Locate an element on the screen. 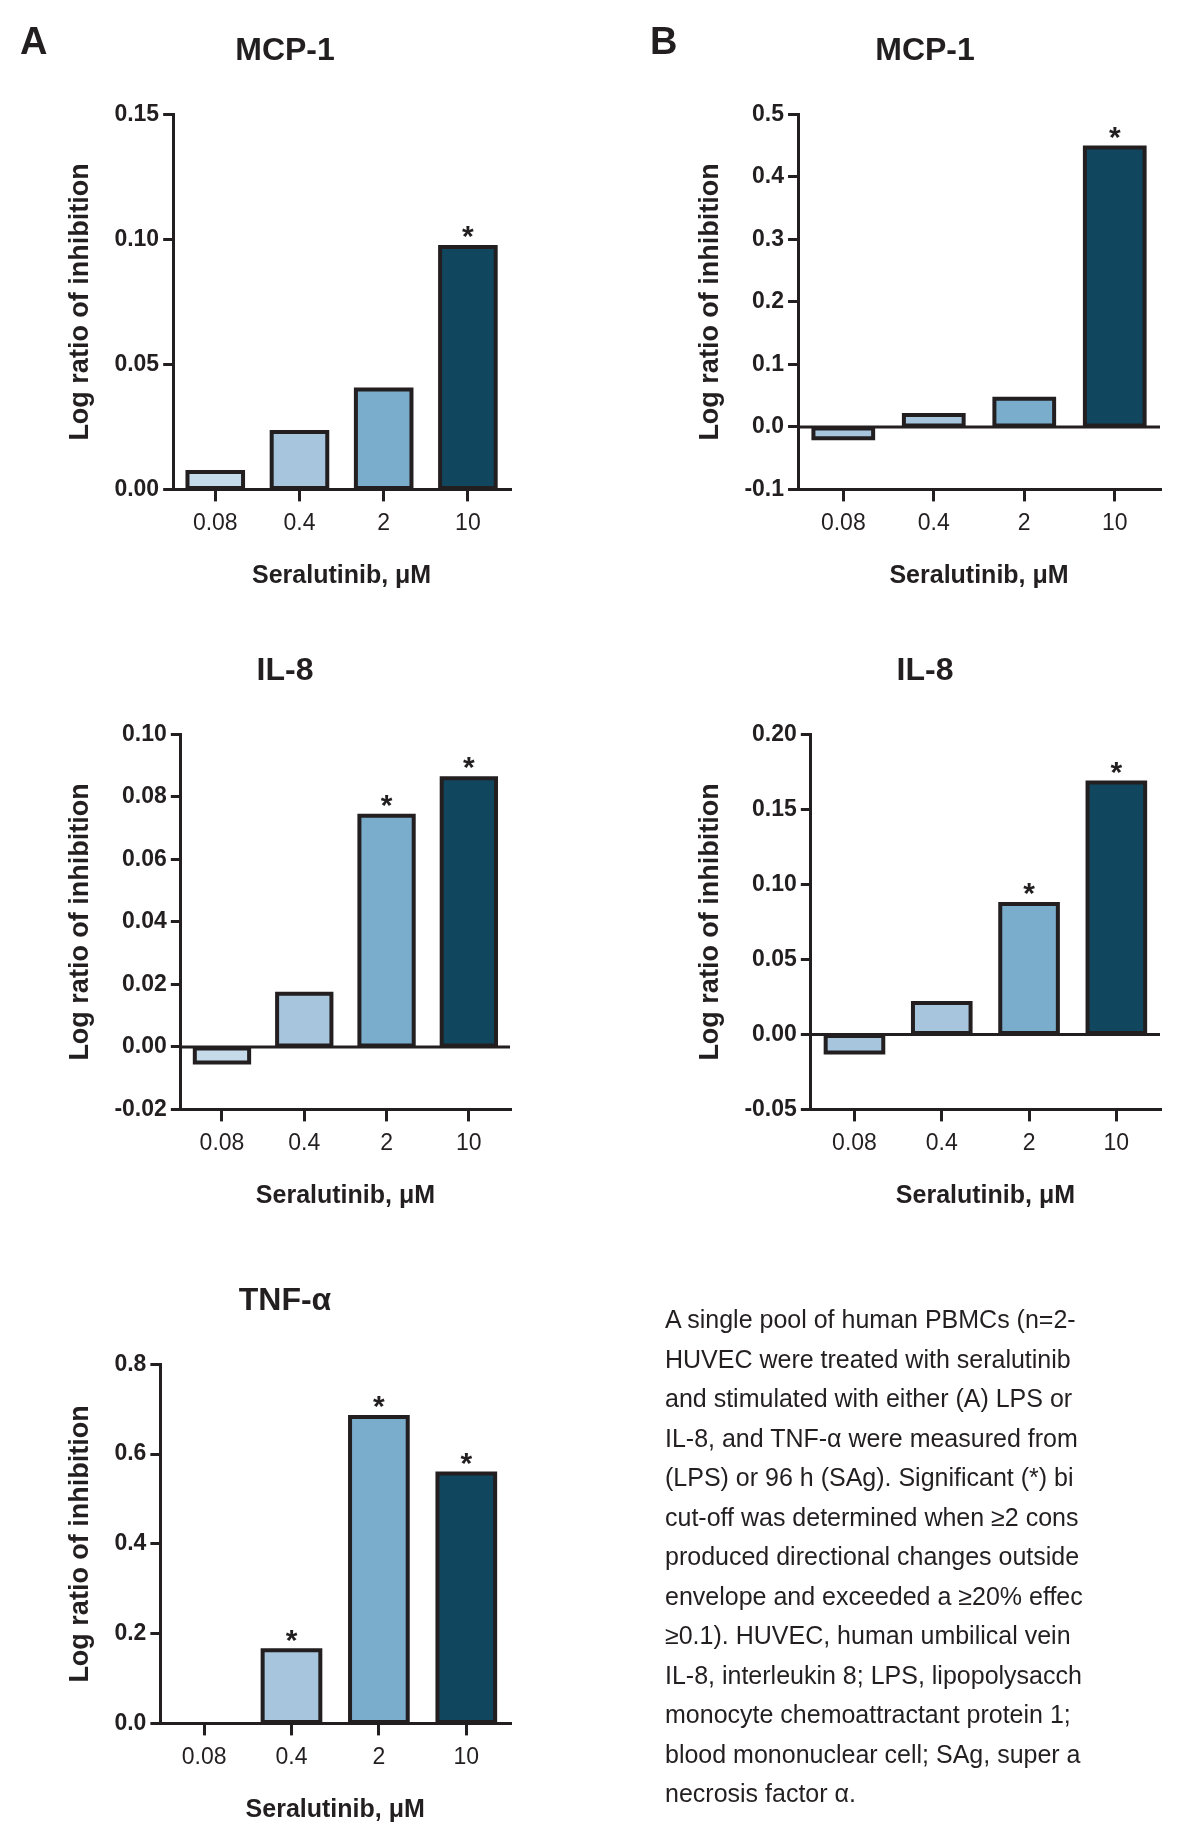 Image resolution: width=1186 pixels, height=1834 pixels. y-tick-label: 0.3 is located at coordinates (768, 237).